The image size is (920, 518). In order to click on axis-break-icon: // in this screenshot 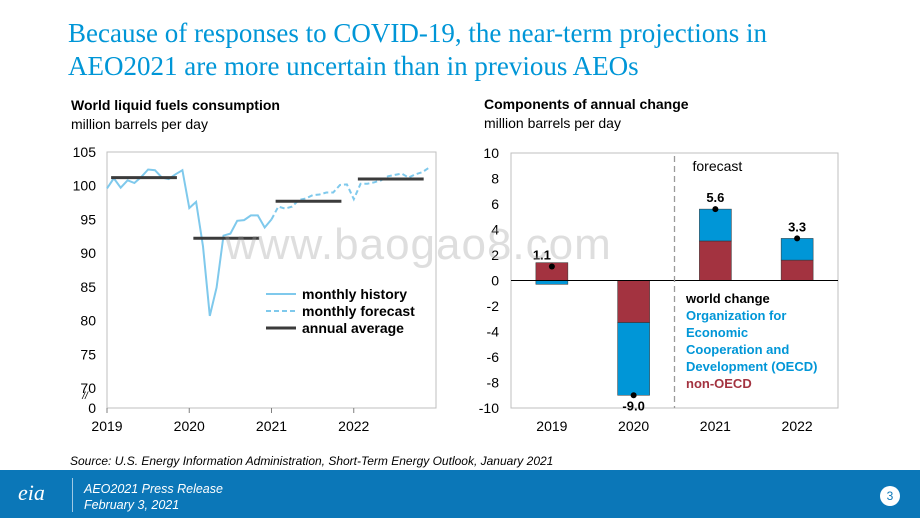, I will do `click(85, 396)`.